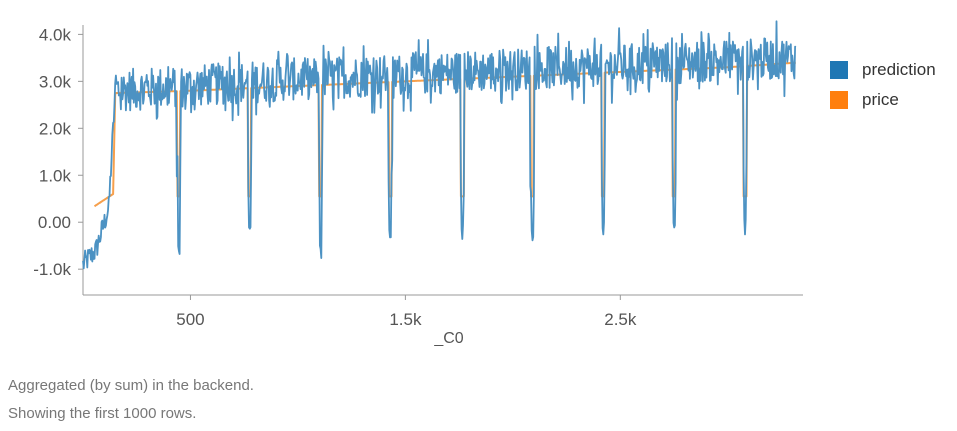 The image size is (957, 431). I want to click on row-limit-note: Showing the first 1000 rows., so click(102, 413).